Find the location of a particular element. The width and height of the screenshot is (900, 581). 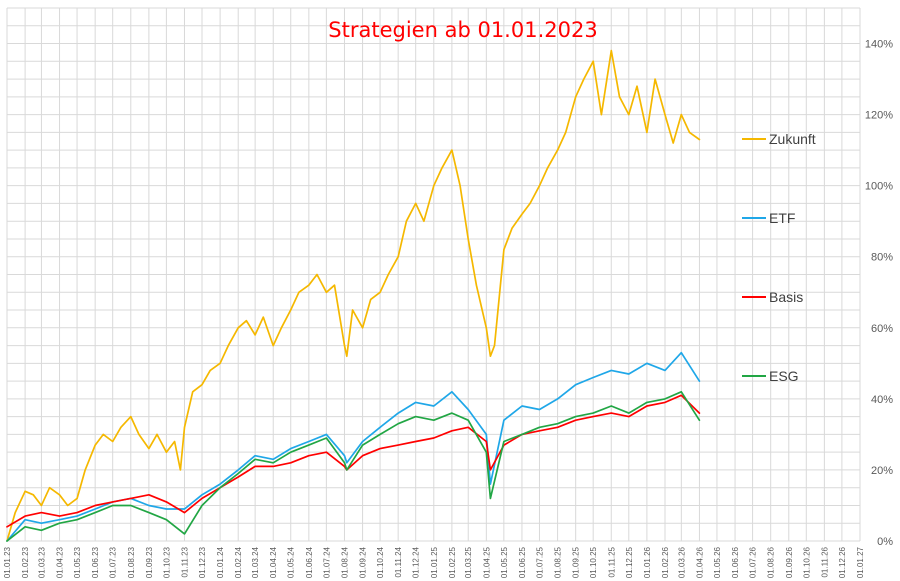

x-tick-label-32: 01.09.25 is located at coordinates (576, 562).